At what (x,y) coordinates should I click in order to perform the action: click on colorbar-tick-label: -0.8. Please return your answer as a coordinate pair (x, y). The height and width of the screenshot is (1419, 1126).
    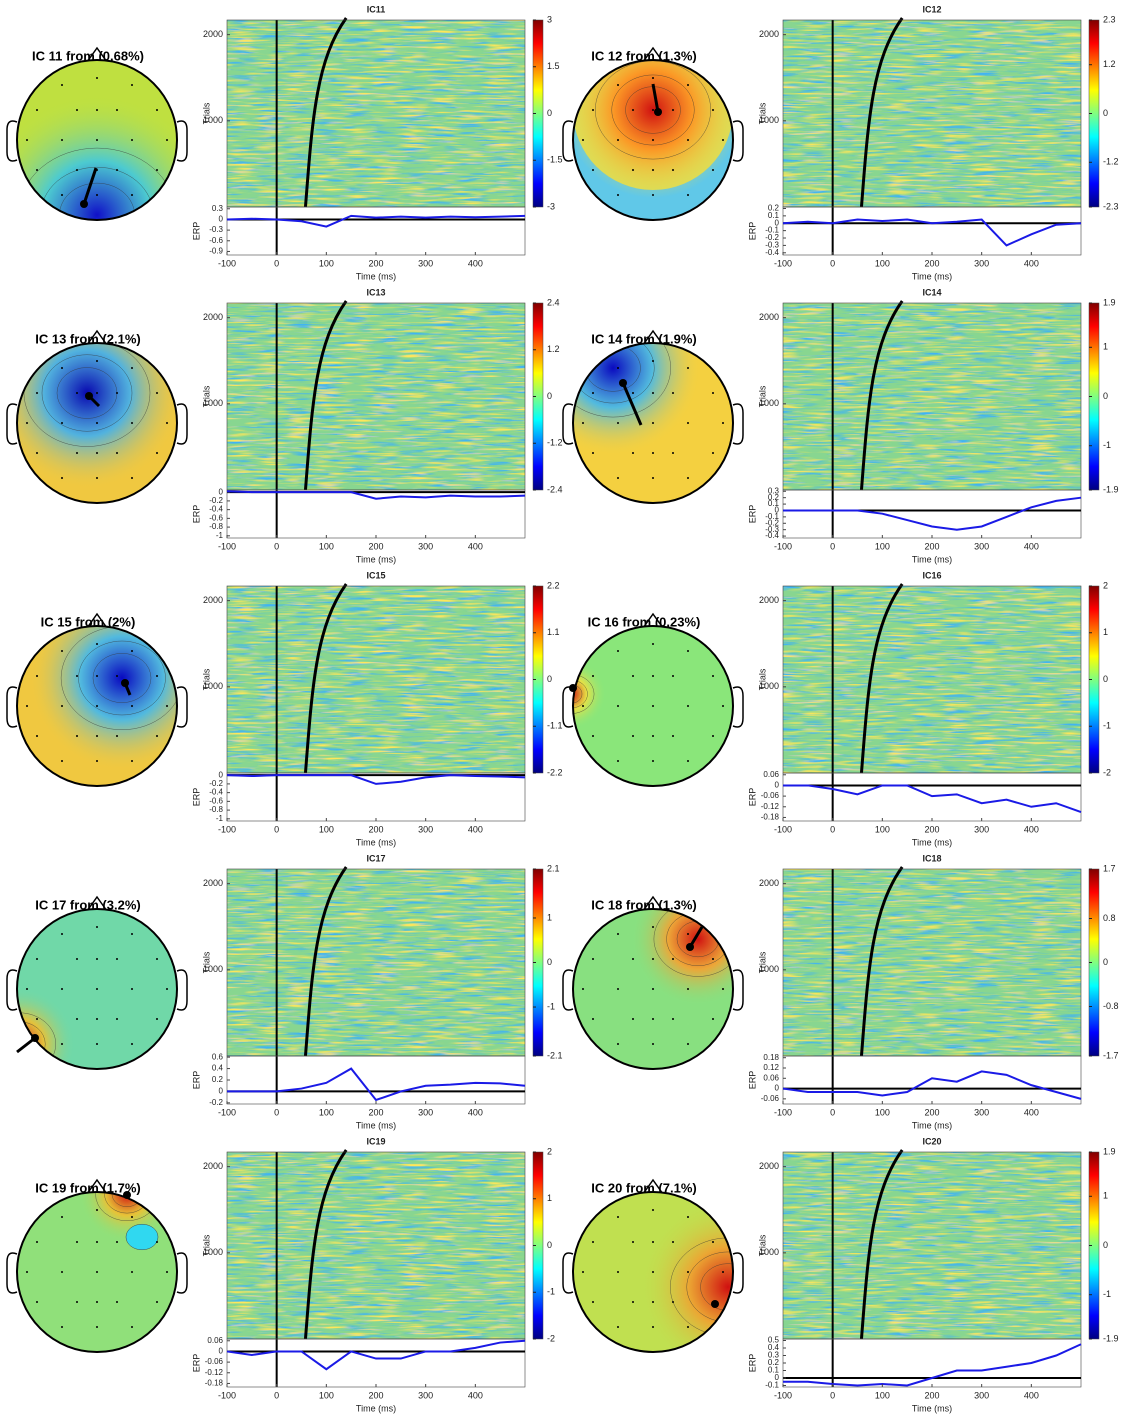
    Looking at the image, I should click on (1111, 1006).